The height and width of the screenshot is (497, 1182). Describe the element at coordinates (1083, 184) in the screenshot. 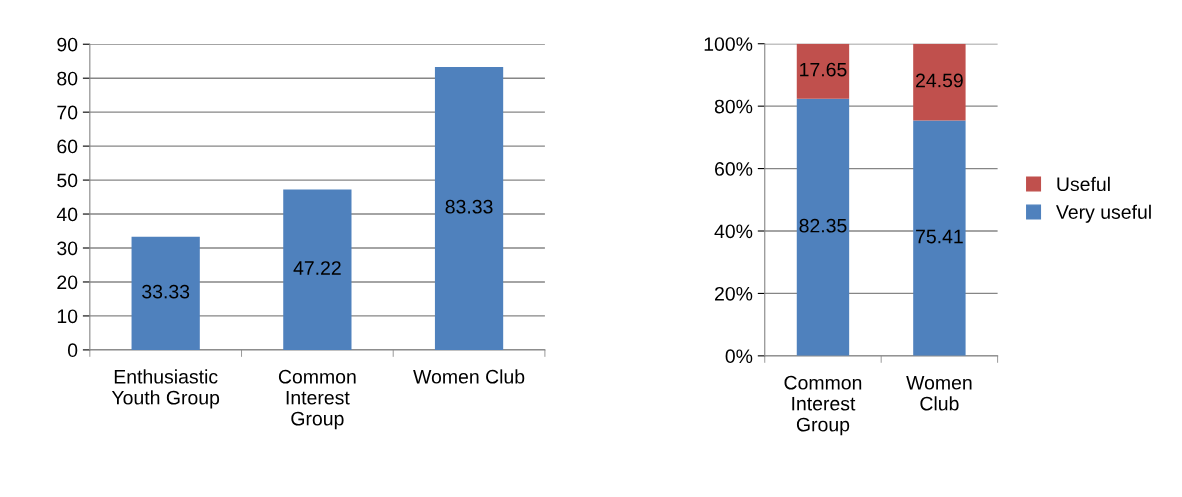

I see `legend-label: Useful` at that location.